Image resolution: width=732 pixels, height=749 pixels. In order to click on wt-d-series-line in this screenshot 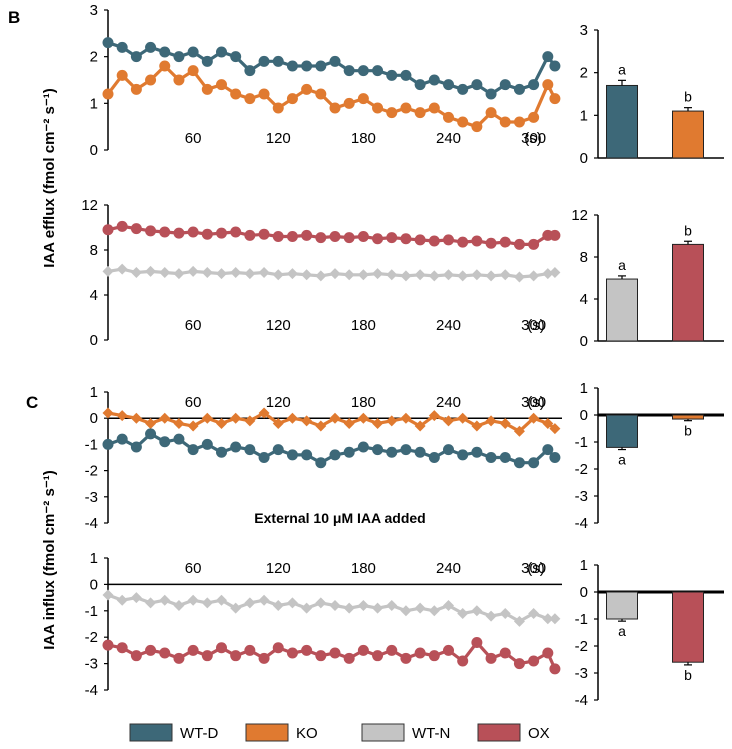, I will do `click(332, 68)`.